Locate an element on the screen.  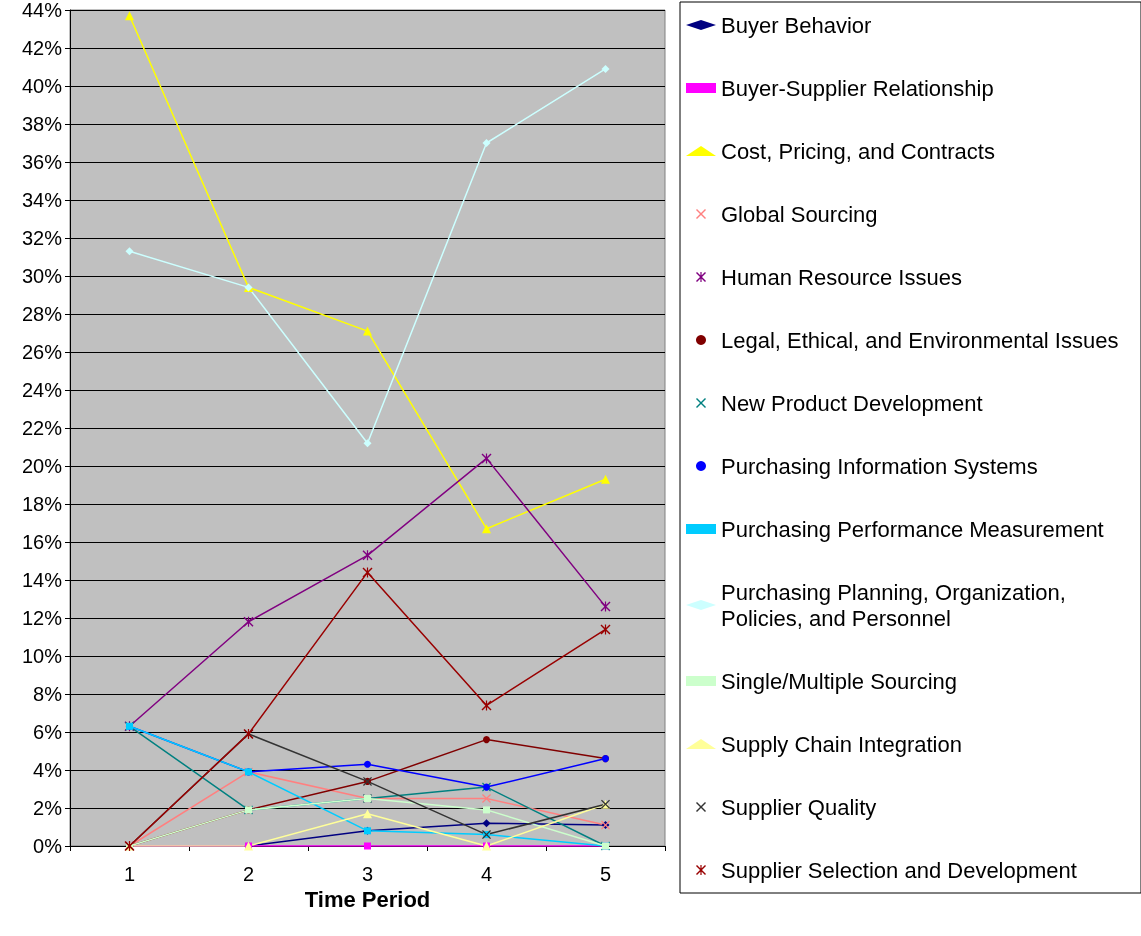
y-tick-label: 16% is located at coordinates (42, 542).